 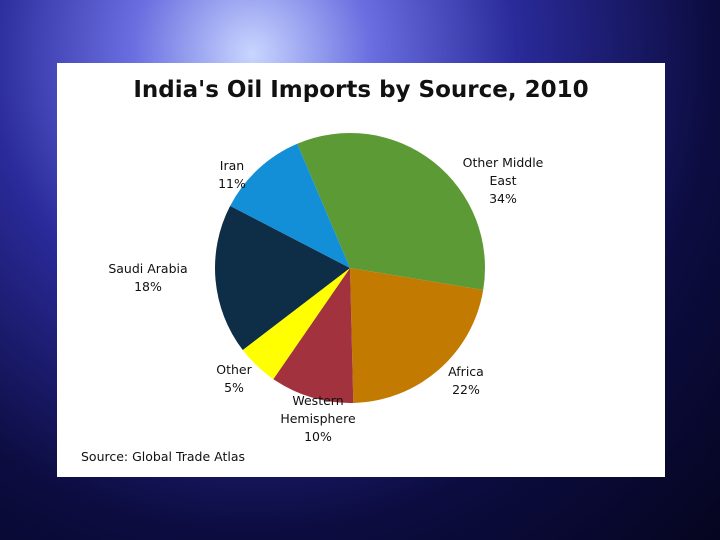 What do you see at coordinates (232, 183) in the screenshot?
I see `value-label: 11%` at bounding box center [232, 183].